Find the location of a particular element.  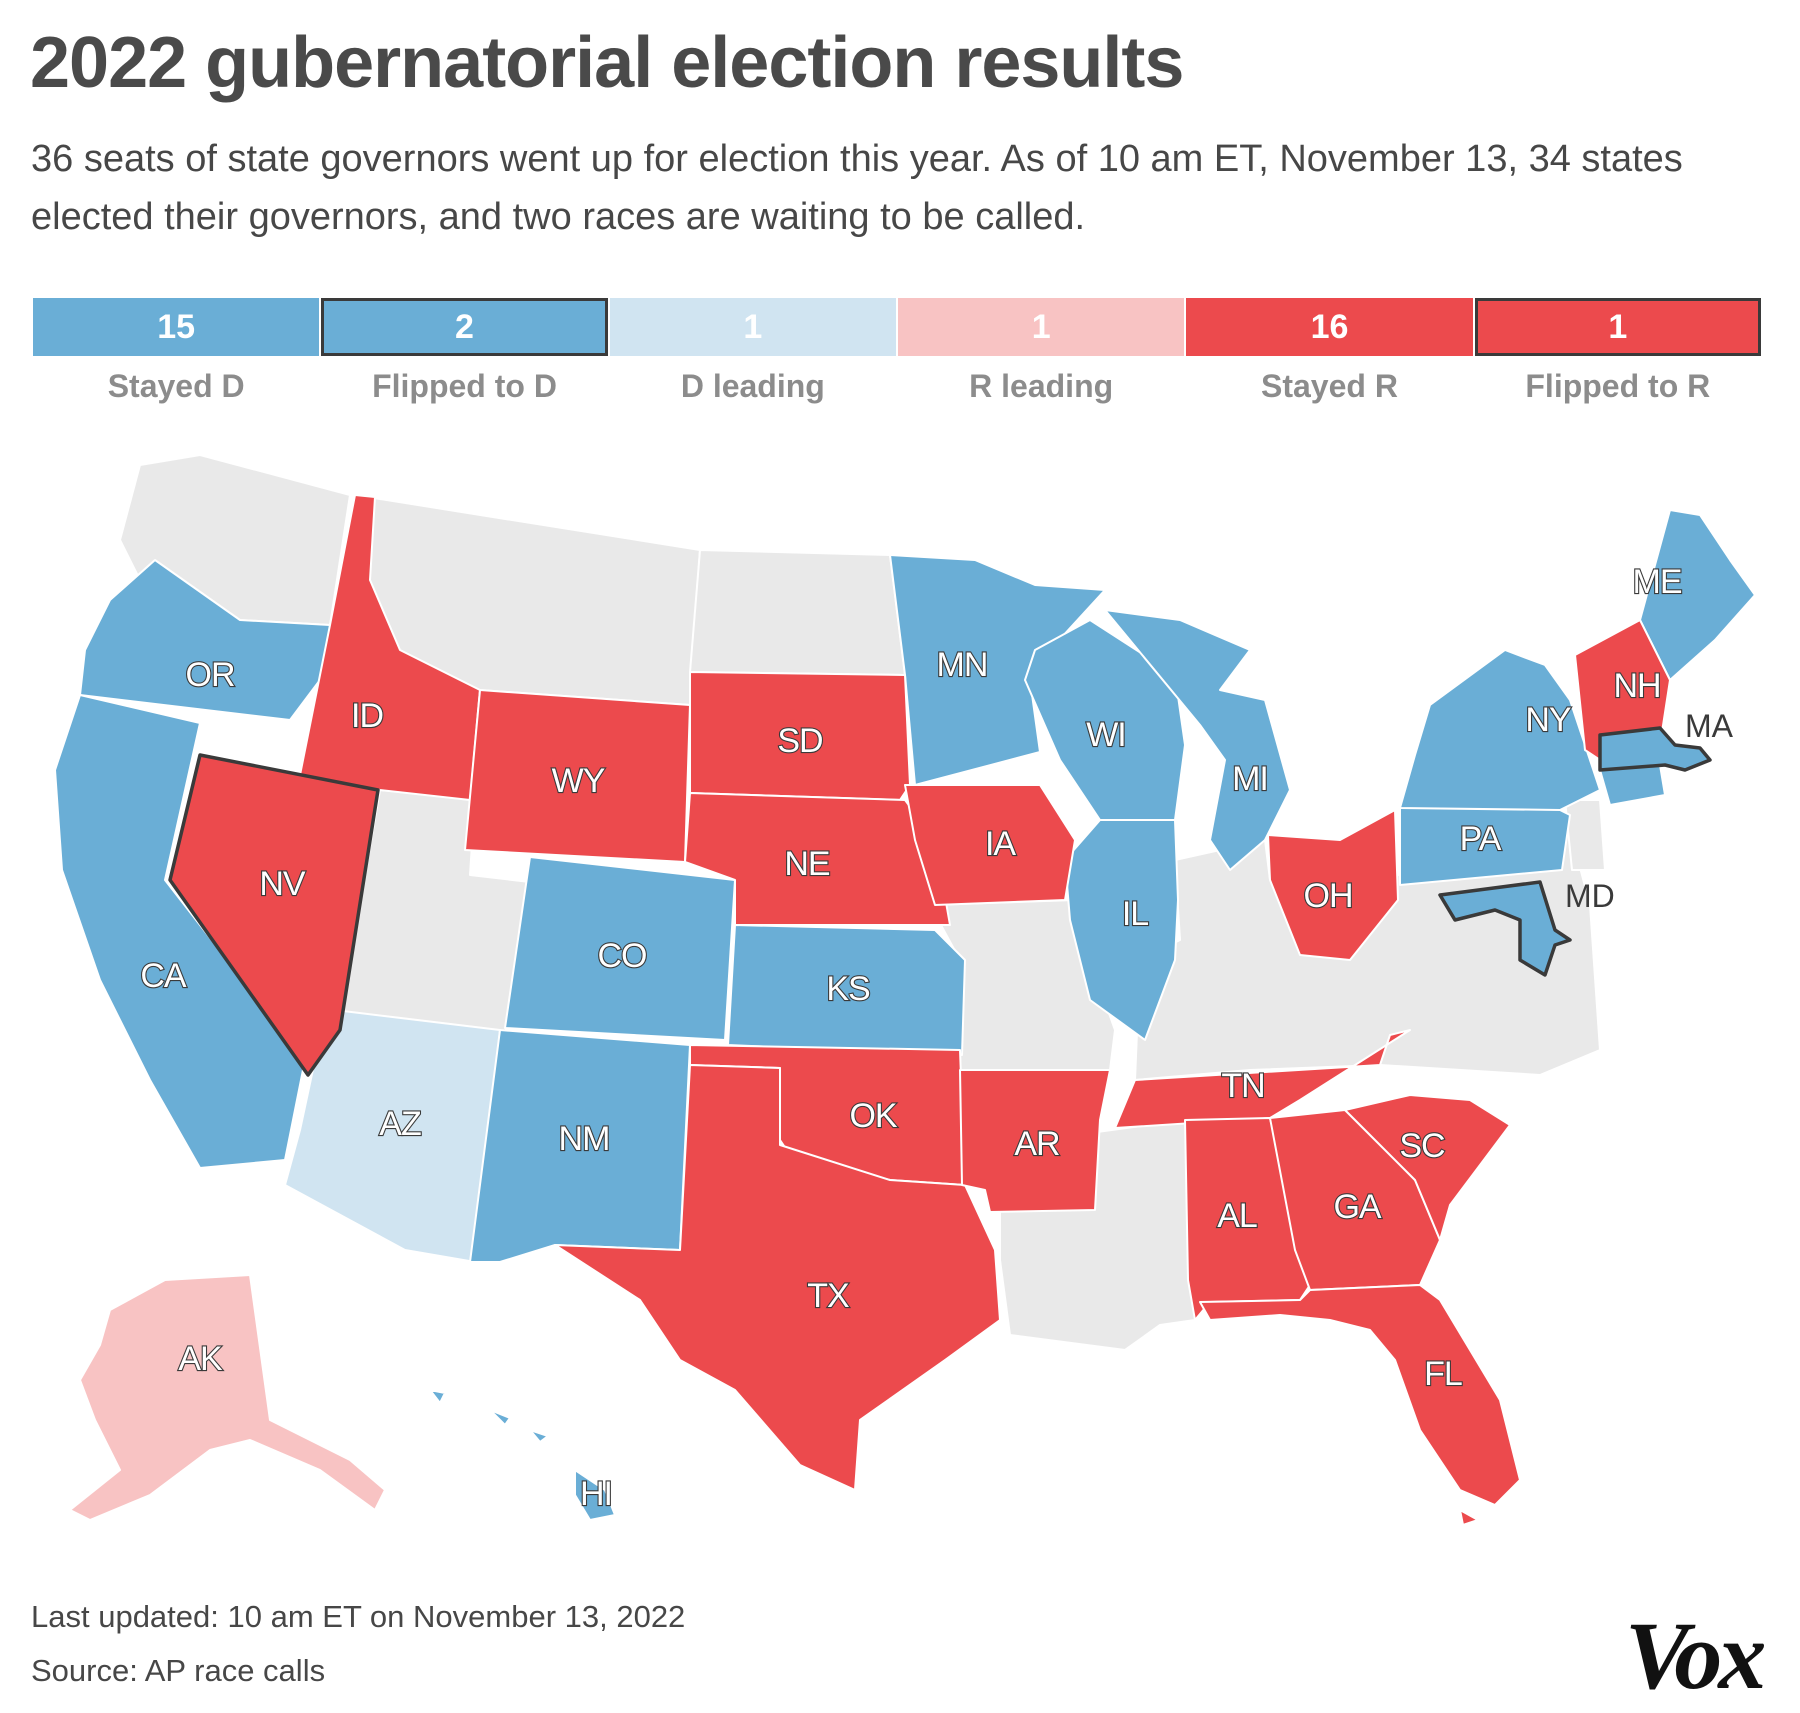

label-fl: FL is located at coordinates (1443, 1374).